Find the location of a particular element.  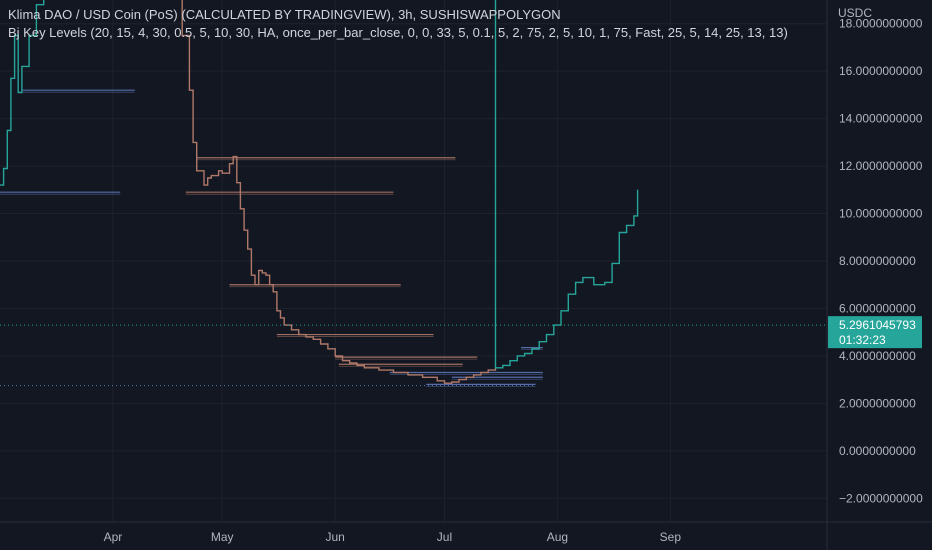

time-axis: Apr May Jun Jul Aug Sep is located at coordinates (393, 537).